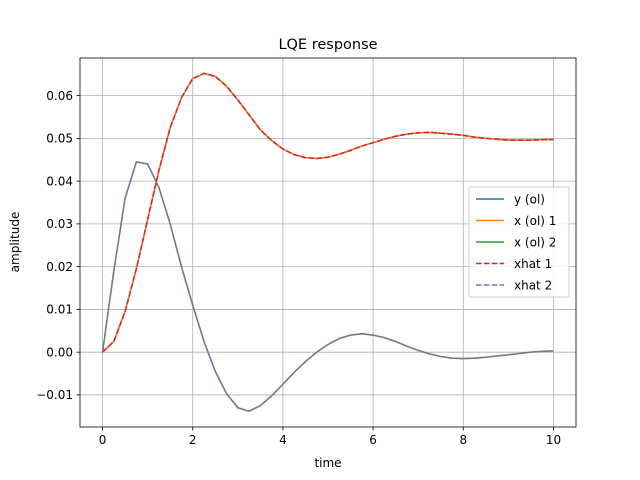 The width and height of the screenshot is (640, 480). What do you see at coordinates (15, 242) in the screenshot?
I see `y-axis-label: amplitude` at bounding box center [15, 242].